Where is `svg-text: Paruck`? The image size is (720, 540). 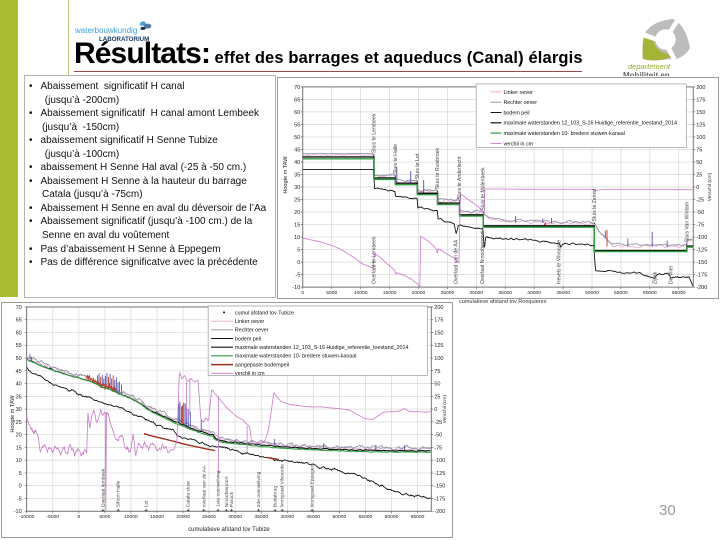 svg-text: Paruck is located at coordinates (232, 499).